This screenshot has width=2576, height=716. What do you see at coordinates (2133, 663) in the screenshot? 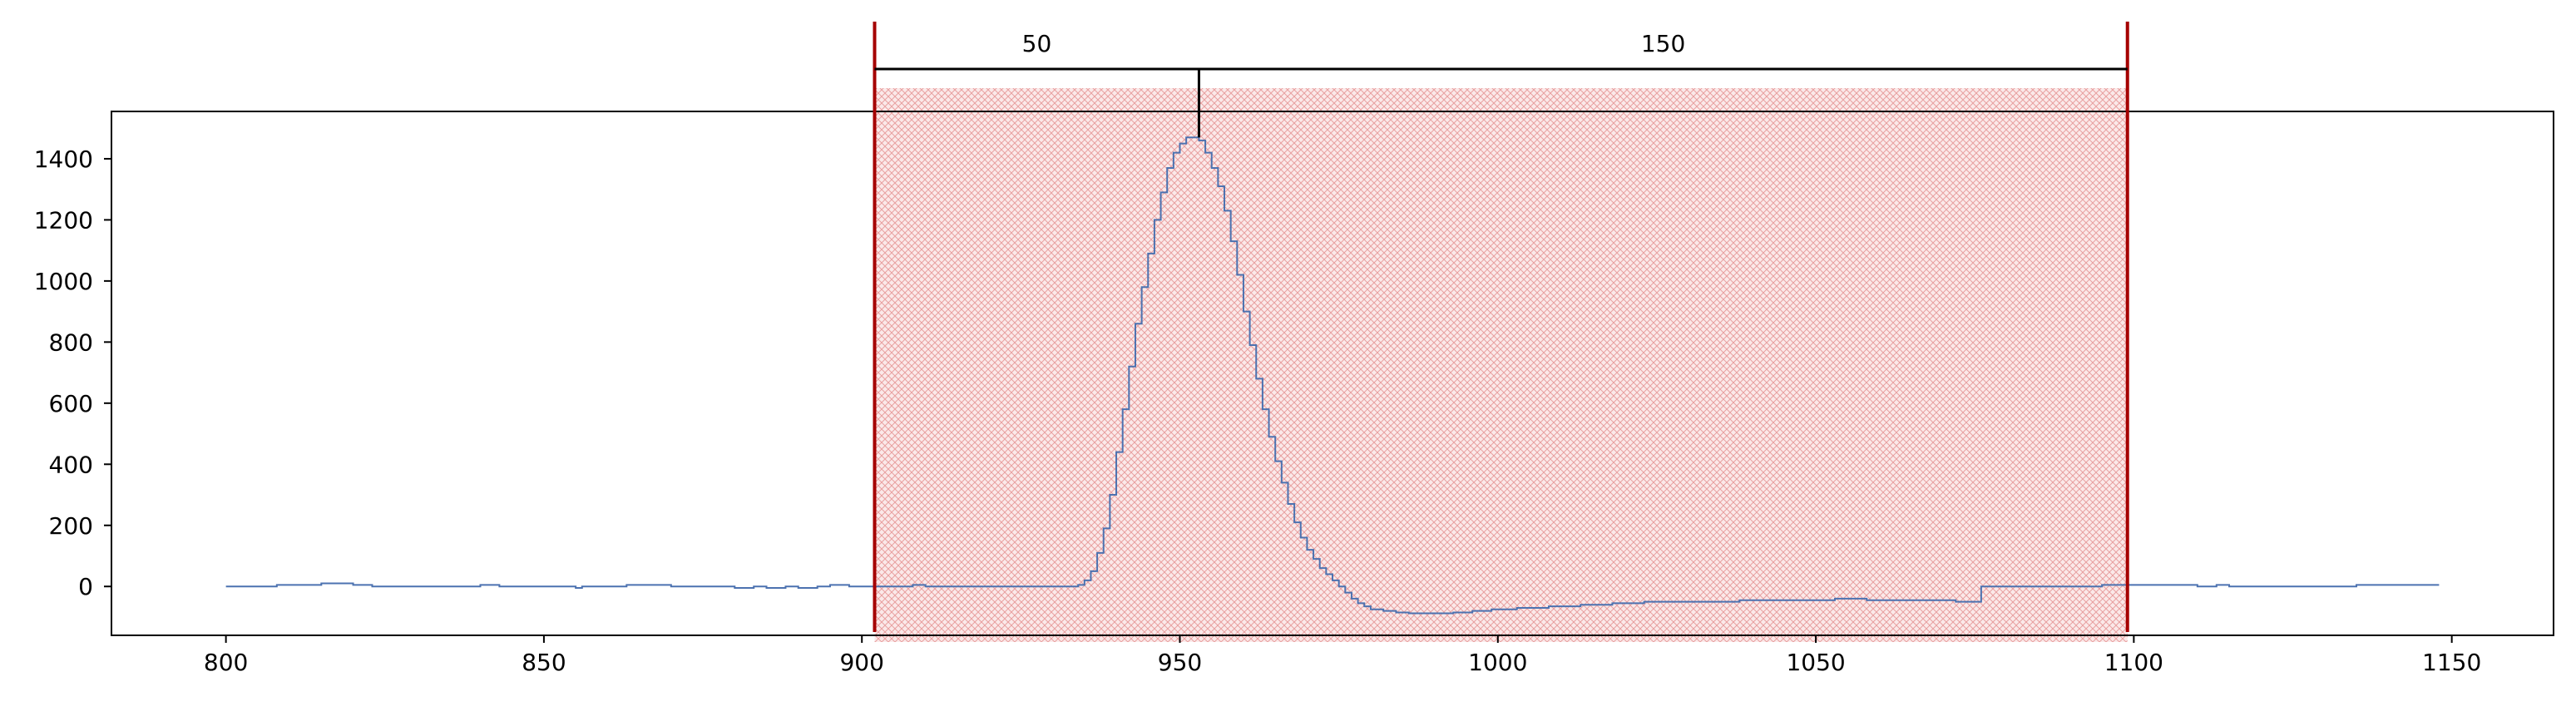
I see `x-tick-label: 1100` at bounding box center [2133, 663].